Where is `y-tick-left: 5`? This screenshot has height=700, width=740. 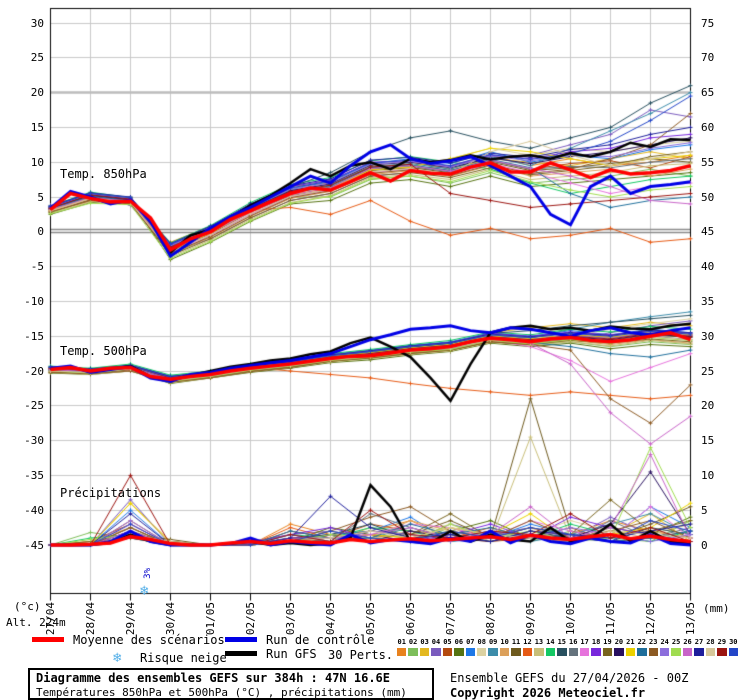 y-tick-left: 5 is located at coordinates (40, 197).